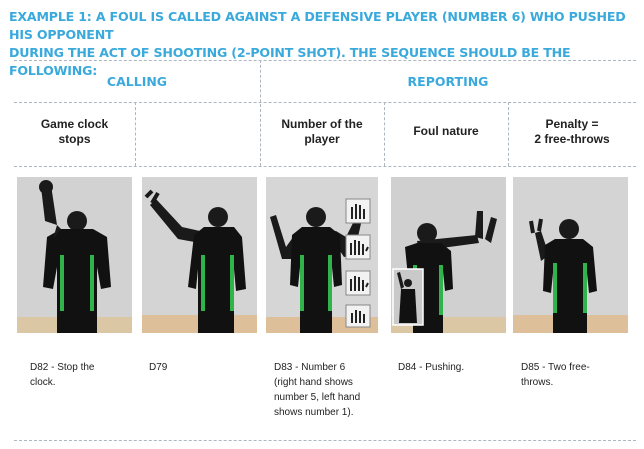  I want to click on hand-icon, so click(358, 263).